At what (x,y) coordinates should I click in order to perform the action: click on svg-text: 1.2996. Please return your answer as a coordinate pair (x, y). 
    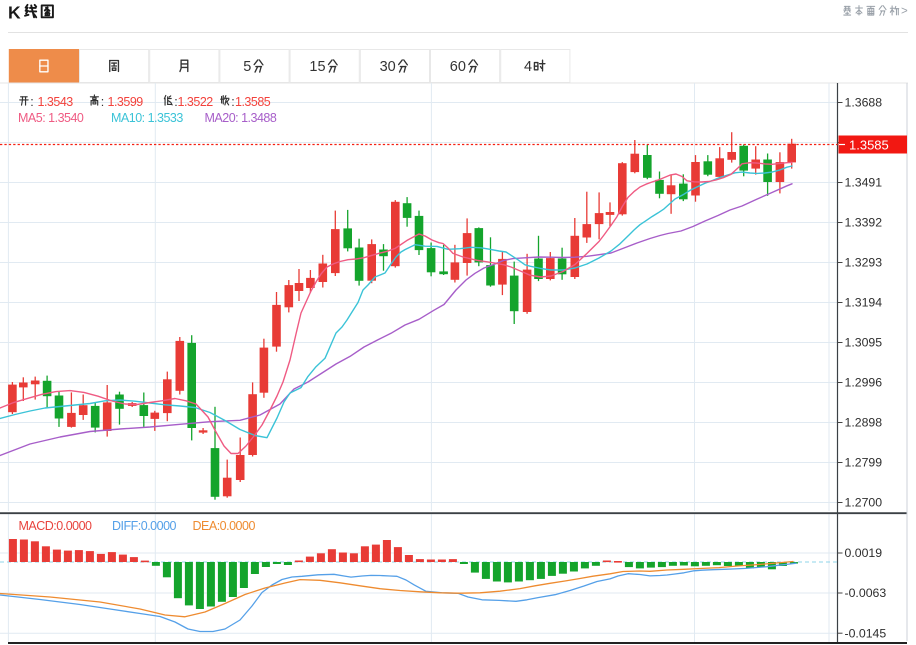
    Looking at the image, I should click on (864, 383).